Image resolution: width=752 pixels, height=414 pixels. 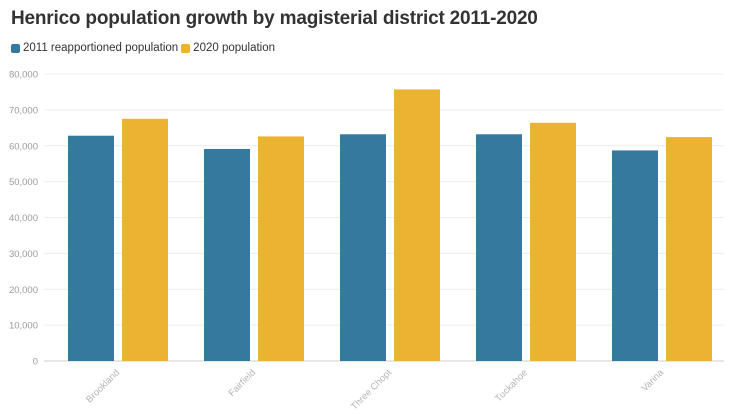 I want to click on x-tick-label: Varina, so click(x=652, y=380).